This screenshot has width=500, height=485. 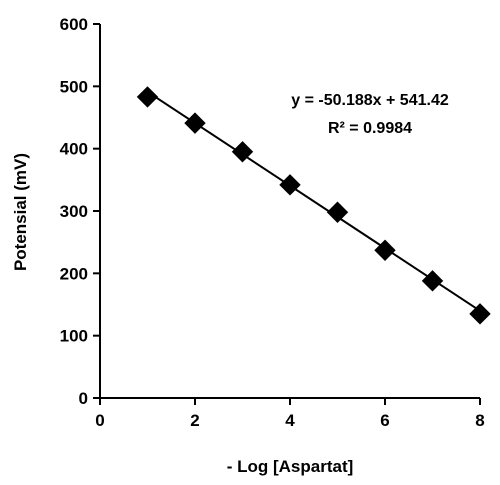 What do you see at coordinates (370, 100) in the screenshot?
I see `trendline-equation: y = -50.188x + 541.42` at bounding box center [370, 100].